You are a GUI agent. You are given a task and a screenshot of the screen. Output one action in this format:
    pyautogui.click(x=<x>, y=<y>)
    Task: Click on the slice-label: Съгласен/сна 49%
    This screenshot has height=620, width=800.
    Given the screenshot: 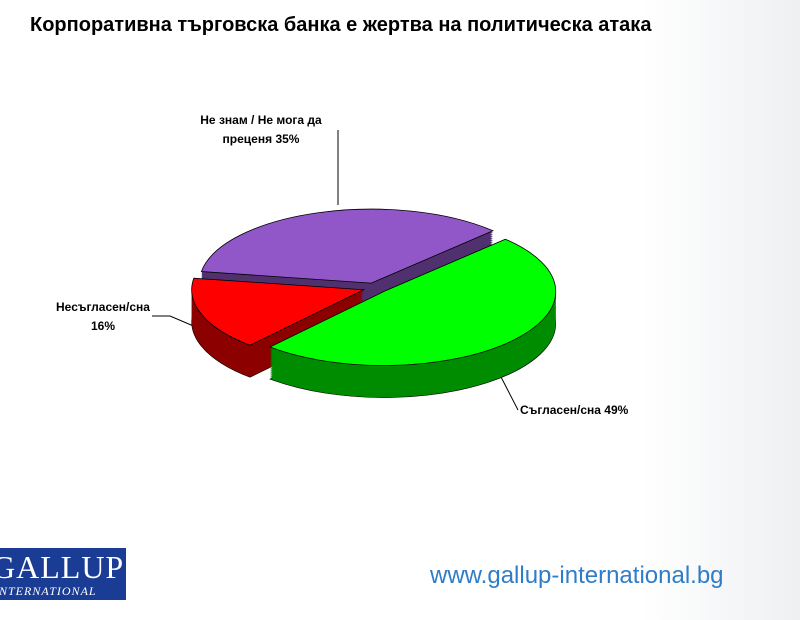 What is the action you would take?
    pyautogui.click(x=574, y=410)
    